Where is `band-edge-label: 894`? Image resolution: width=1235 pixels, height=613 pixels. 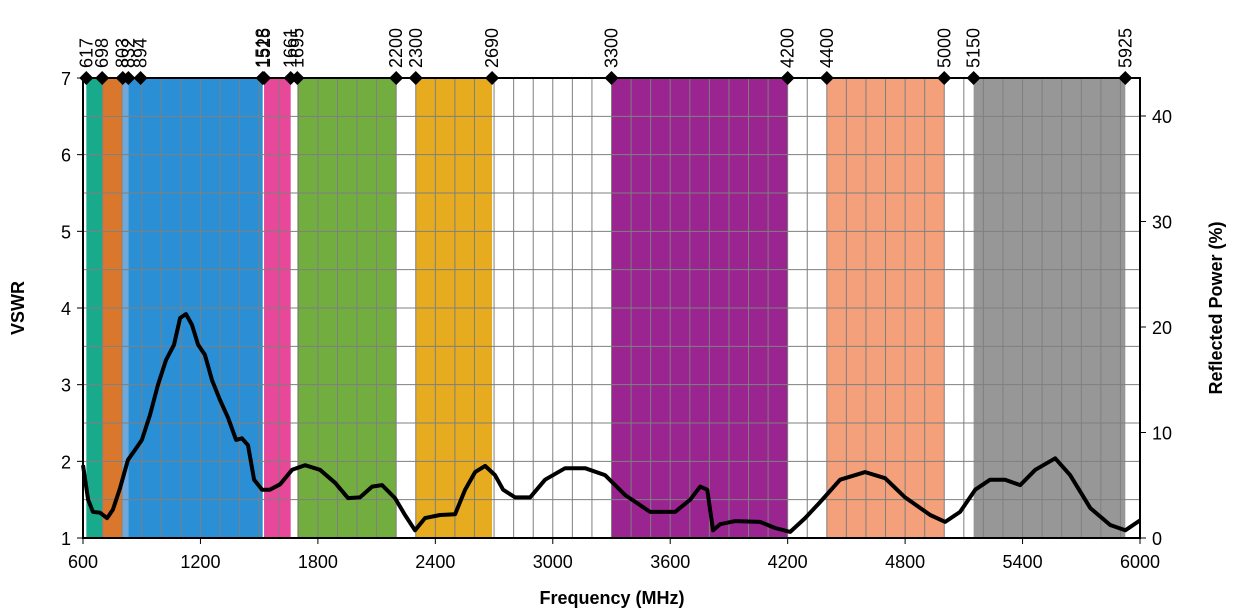 band-edge-label: 894 is located at coordinates (141, 53).